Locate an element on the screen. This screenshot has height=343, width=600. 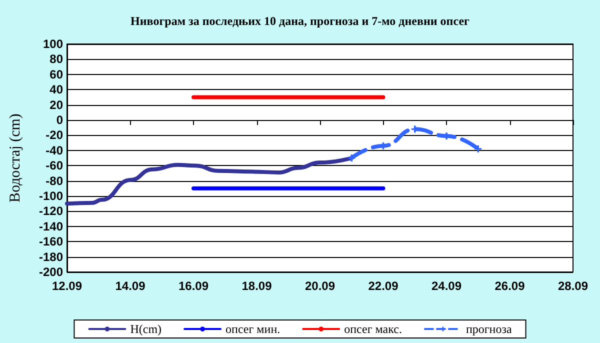
x-tick-label: 26.09 is located at coordinates (510, 286).